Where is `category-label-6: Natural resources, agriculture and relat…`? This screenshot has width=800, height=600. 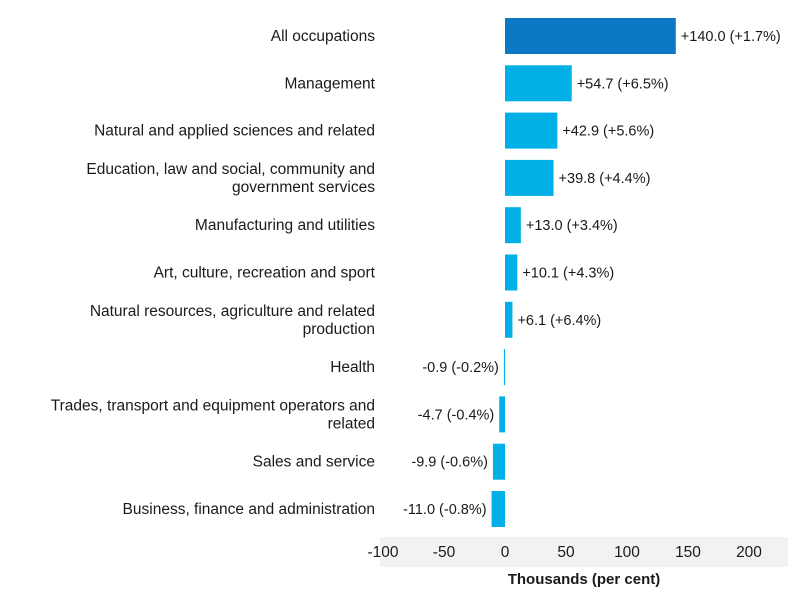 category-label-6: Natural resources, agriculture and relat… is located at coordinates (232, 320).